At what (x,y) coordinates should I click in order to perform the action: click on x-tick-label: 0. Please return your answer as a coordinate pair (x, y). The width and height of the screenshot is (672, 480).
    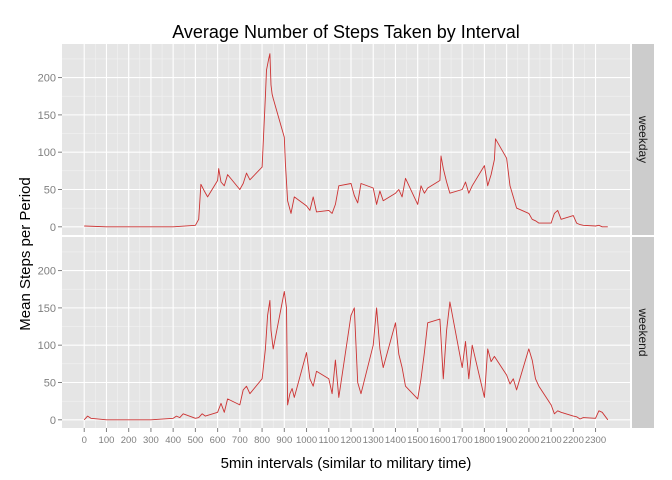
    Looking at the image, I should click on (84, 440).